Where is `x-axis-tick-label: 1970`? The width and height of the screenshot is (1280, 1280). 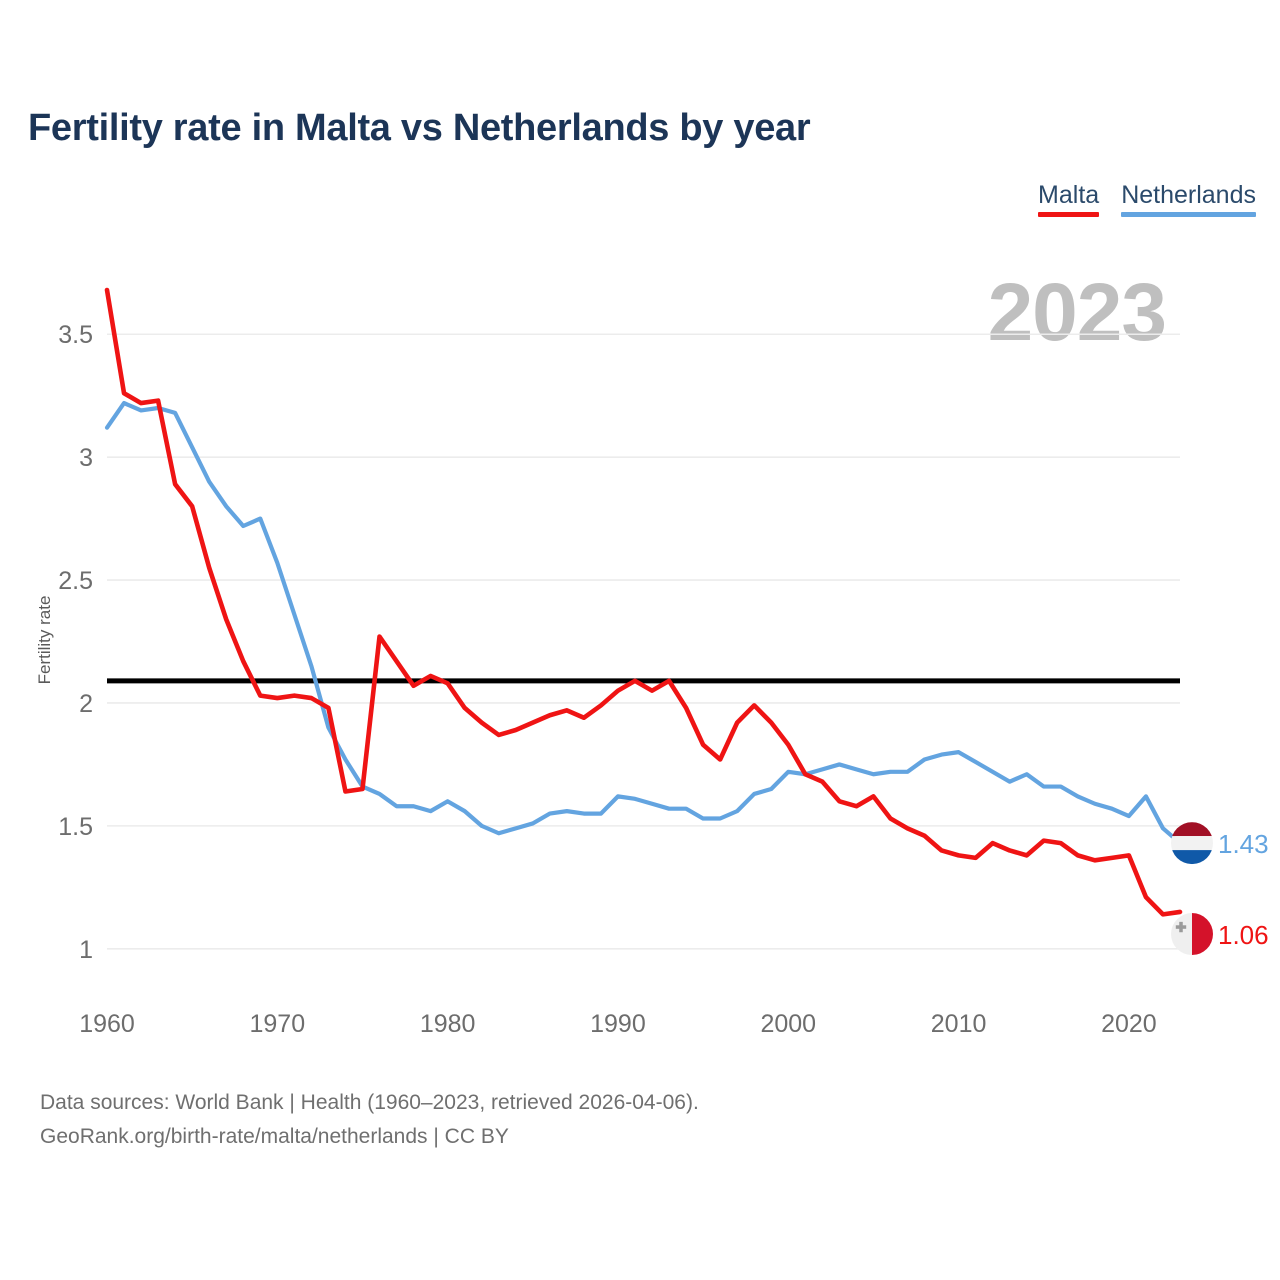 x-axis-tick-label: 1970 is located at coordinates (278, 1024).